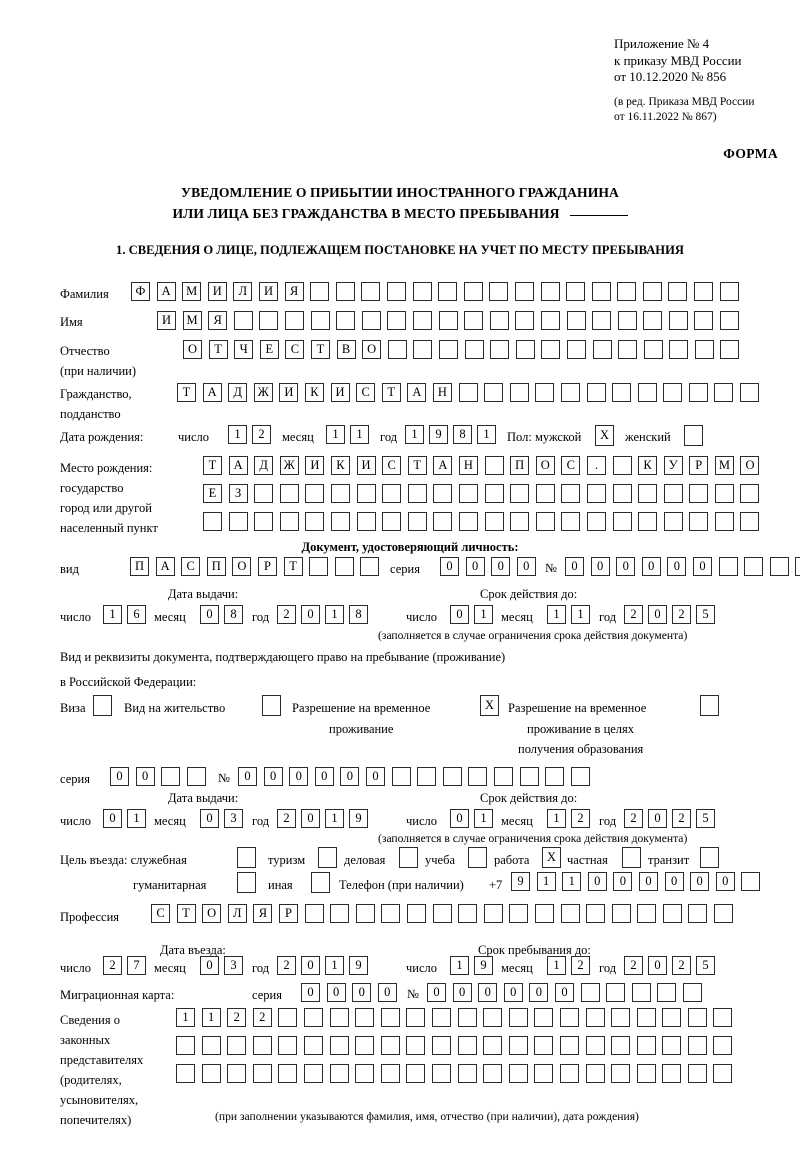 This screenshot has height=1163, width=800. I want to click on purpose-business-checkbox, so click(408, 857).